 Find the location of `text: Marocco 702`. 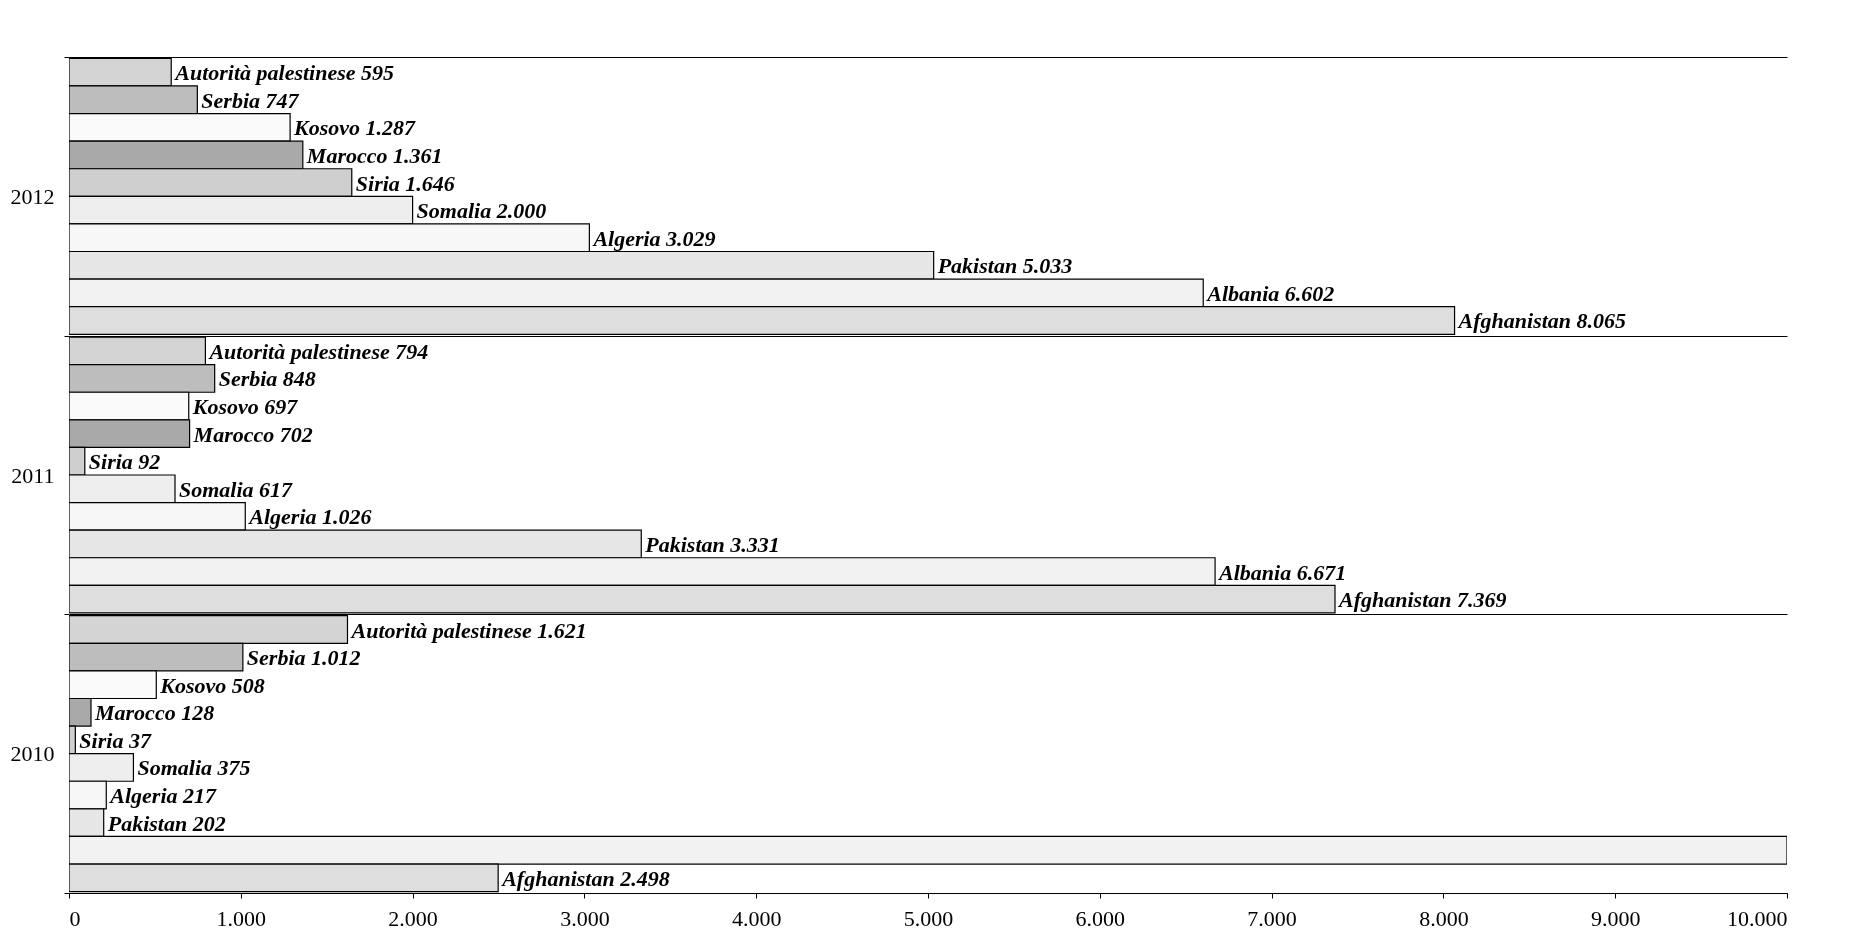

text: Marocco 702 is located at coordinates (253, 434).